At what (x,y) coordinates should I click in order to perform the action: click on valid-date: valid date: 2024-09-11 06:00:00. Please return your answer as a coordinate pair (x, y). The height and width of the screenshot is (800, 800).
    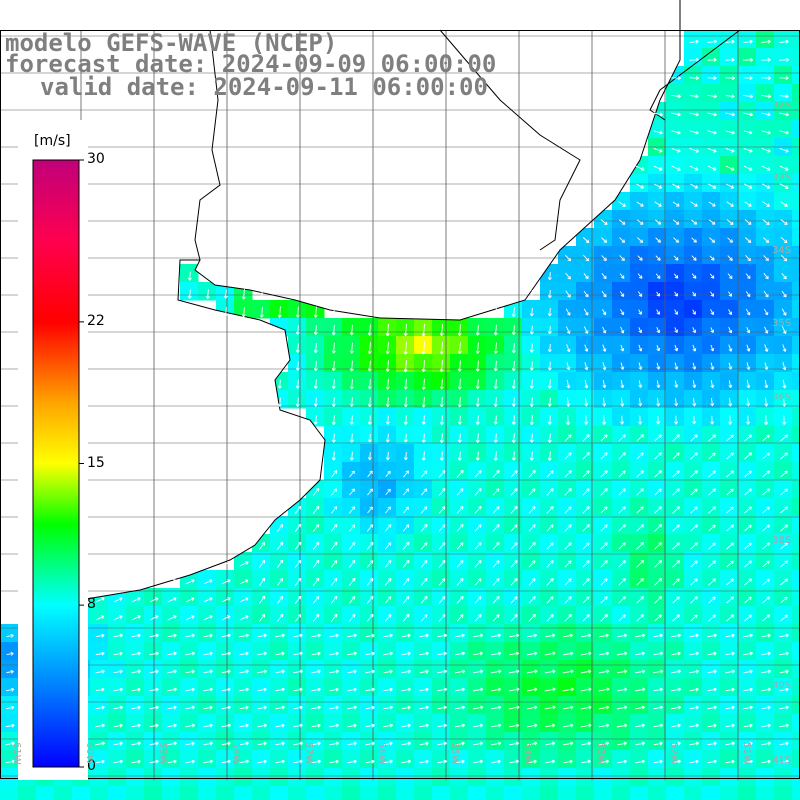
    Looking at the image, I should click on (264, 87).